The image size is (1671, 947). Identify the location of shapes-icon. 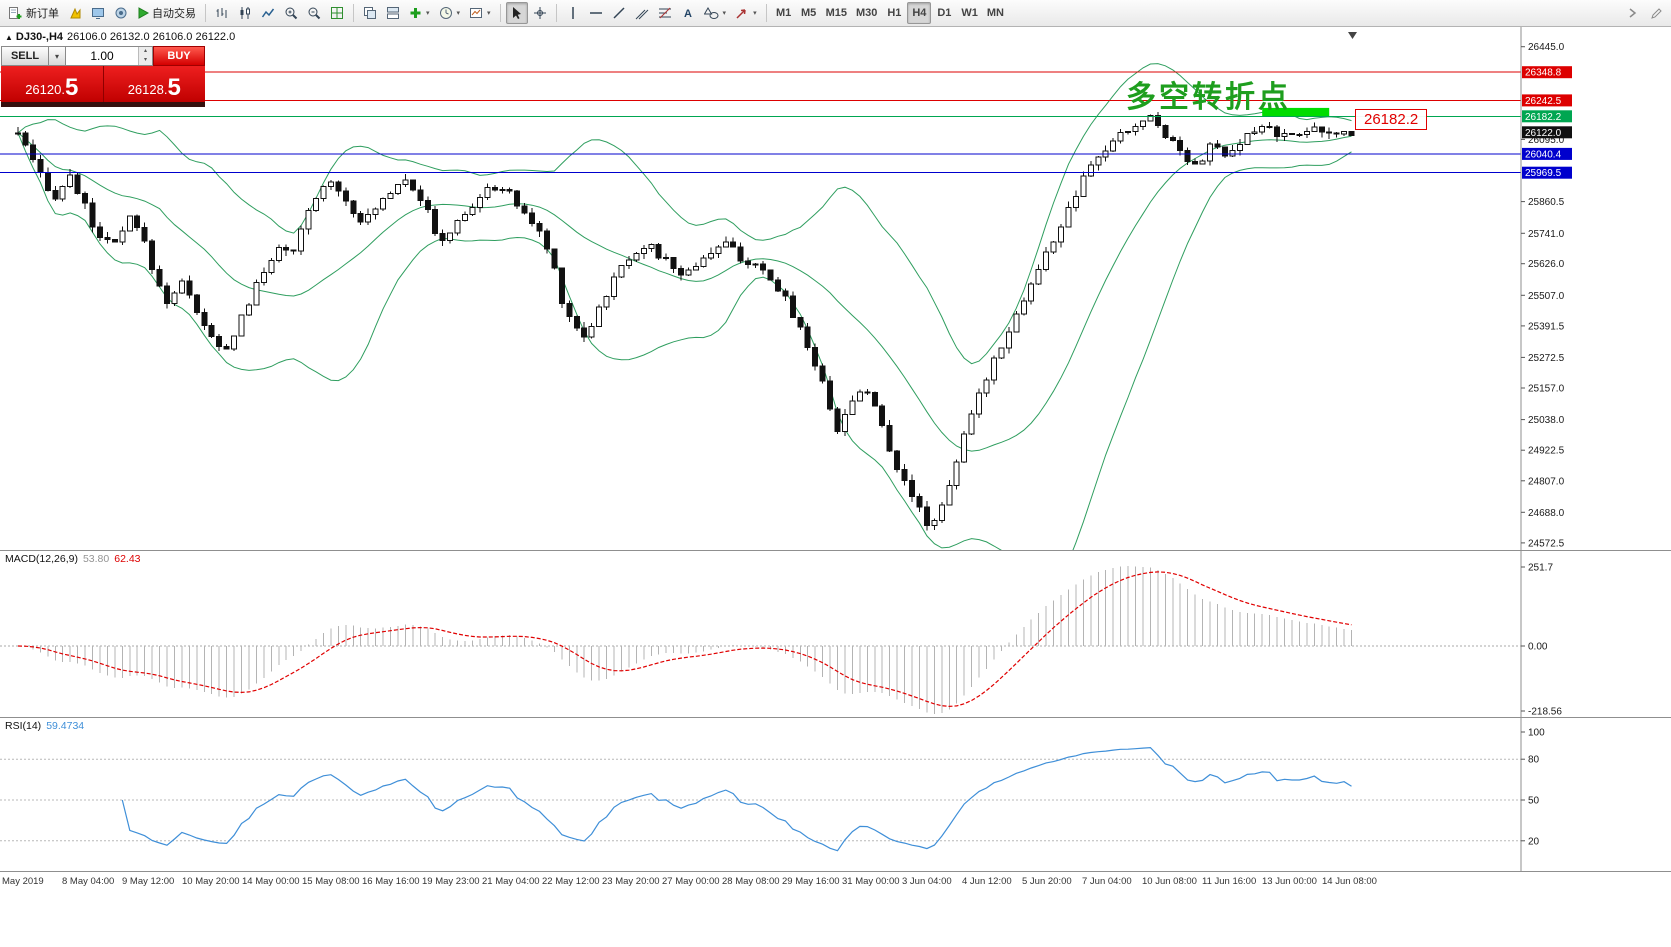
(711, 13).